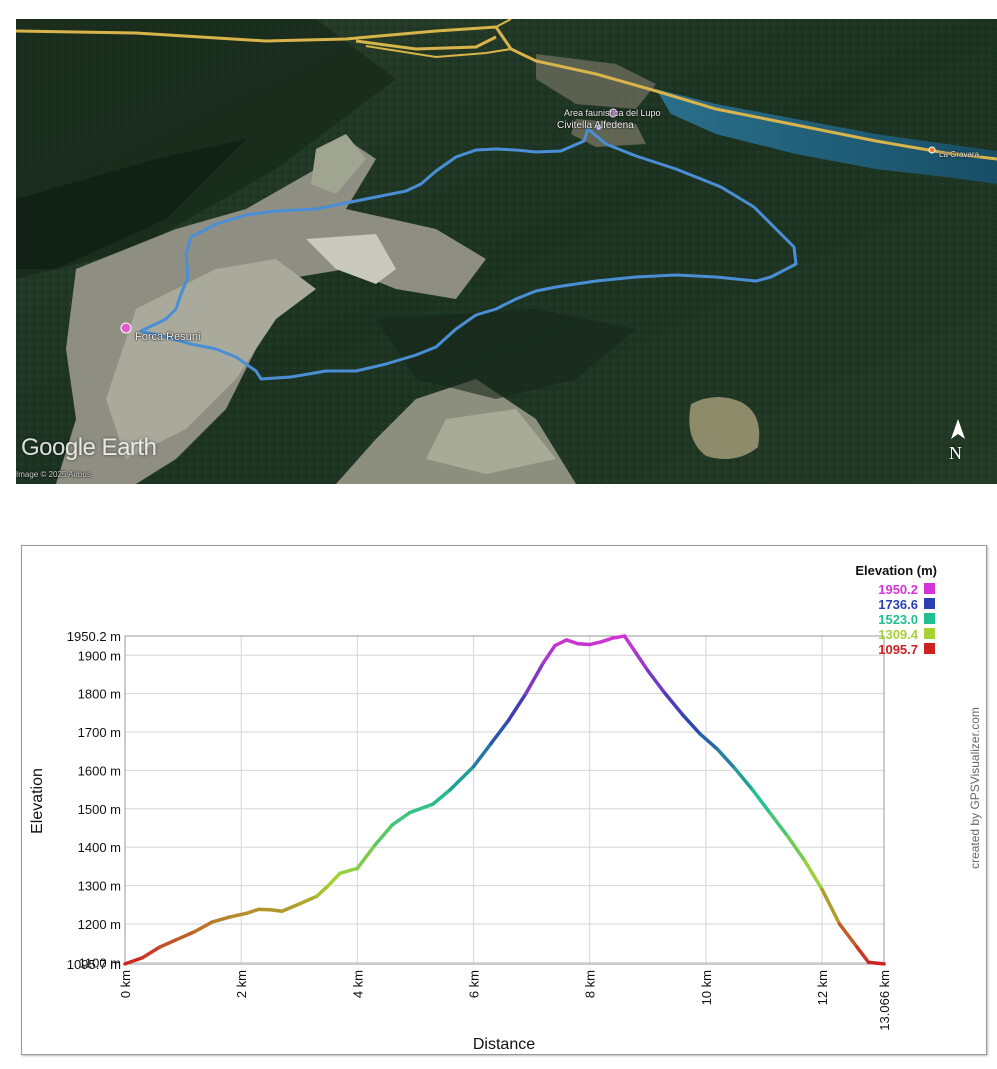 The image size is (997, 1069). What do you see at coordinates (898, 604) in the screenshot?
I see `legend-value: 1736.6` at bounding box center [898, 604].